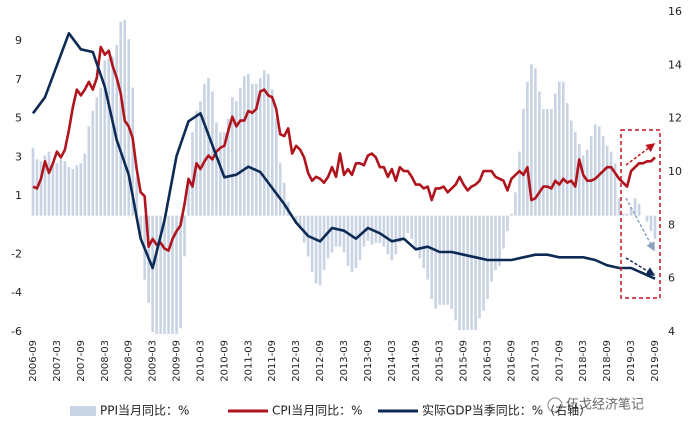  I want to click on x-tick-label: 2013-09, so click(368, 361).